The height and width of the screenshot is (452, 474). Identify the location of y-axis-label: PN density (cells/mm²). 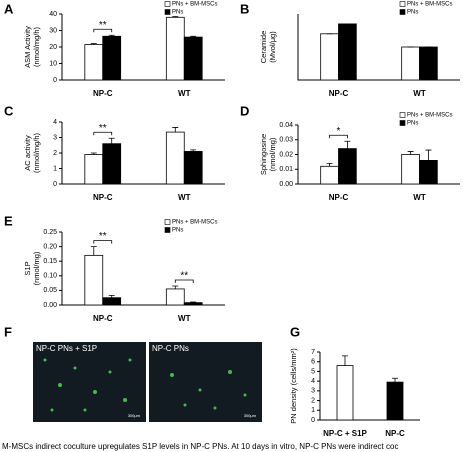
(293, 386).